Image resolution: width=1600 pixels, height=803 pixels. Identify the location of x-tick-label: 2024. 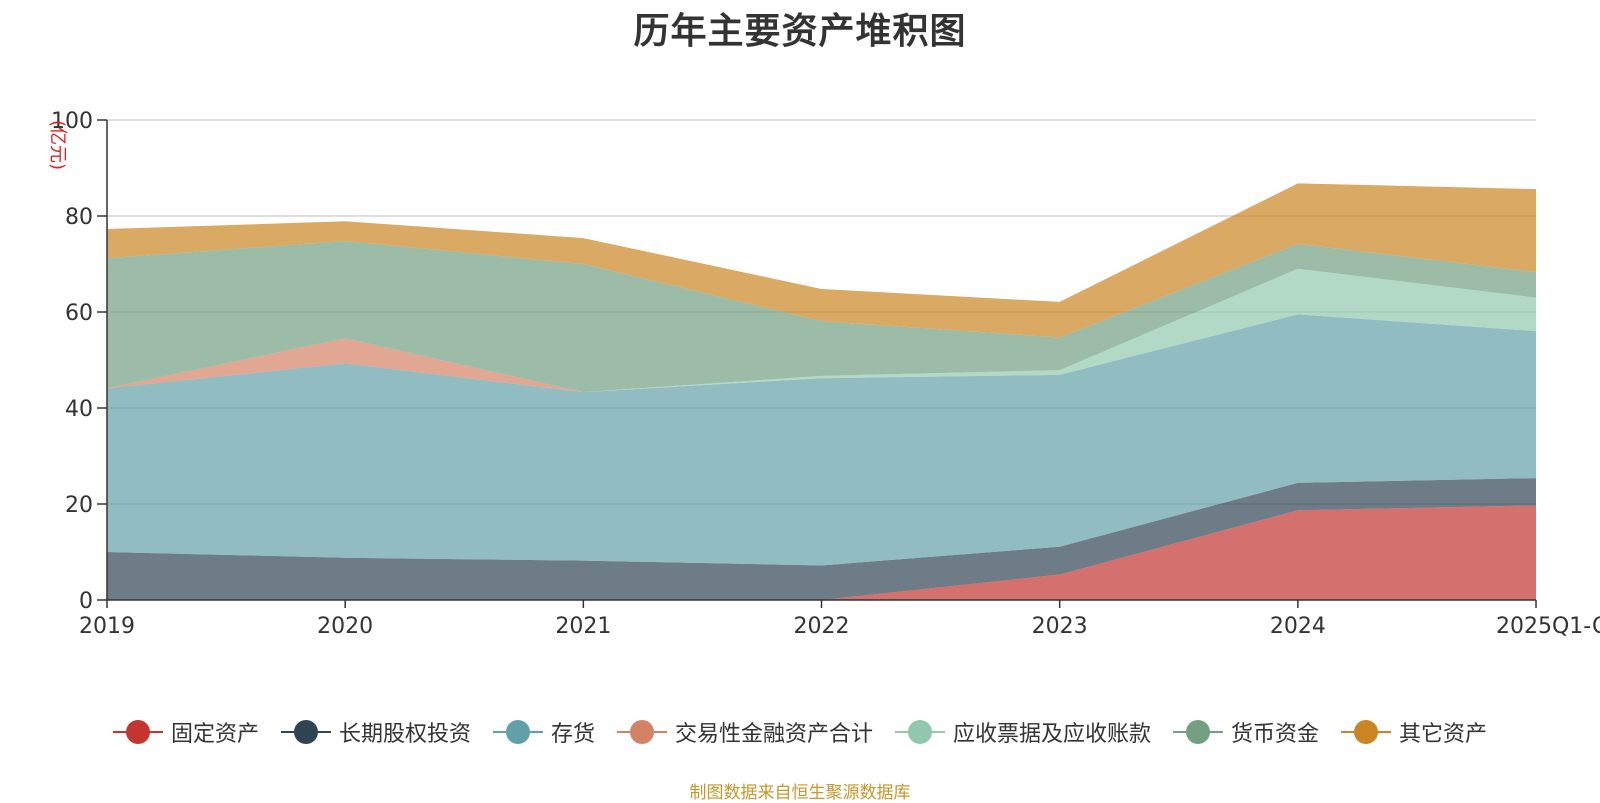
(1298, 626).